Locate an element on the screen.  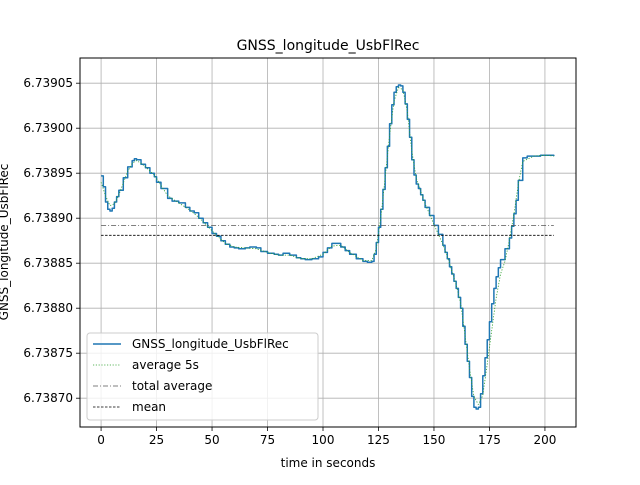
legend-label-1: average 5s is located at coordinates (165, 365).